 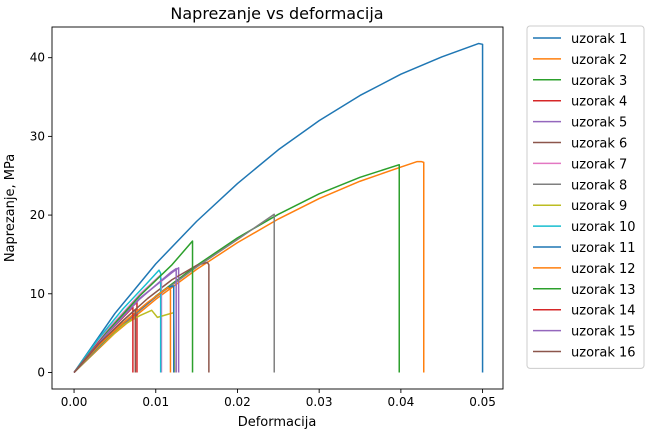 What do you see at coordinates (599, 164) in the screenshot?
I see `legend-label: uzorak 7` at bounding box center [599, 164].